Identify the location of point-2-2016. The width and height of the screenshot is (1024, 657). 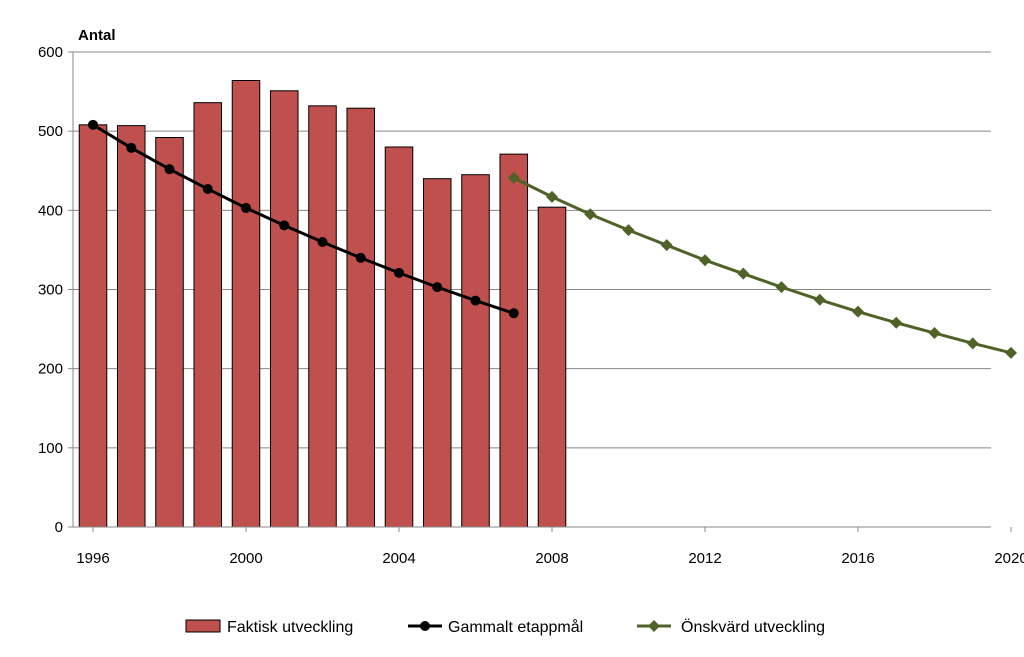
(858, 311).